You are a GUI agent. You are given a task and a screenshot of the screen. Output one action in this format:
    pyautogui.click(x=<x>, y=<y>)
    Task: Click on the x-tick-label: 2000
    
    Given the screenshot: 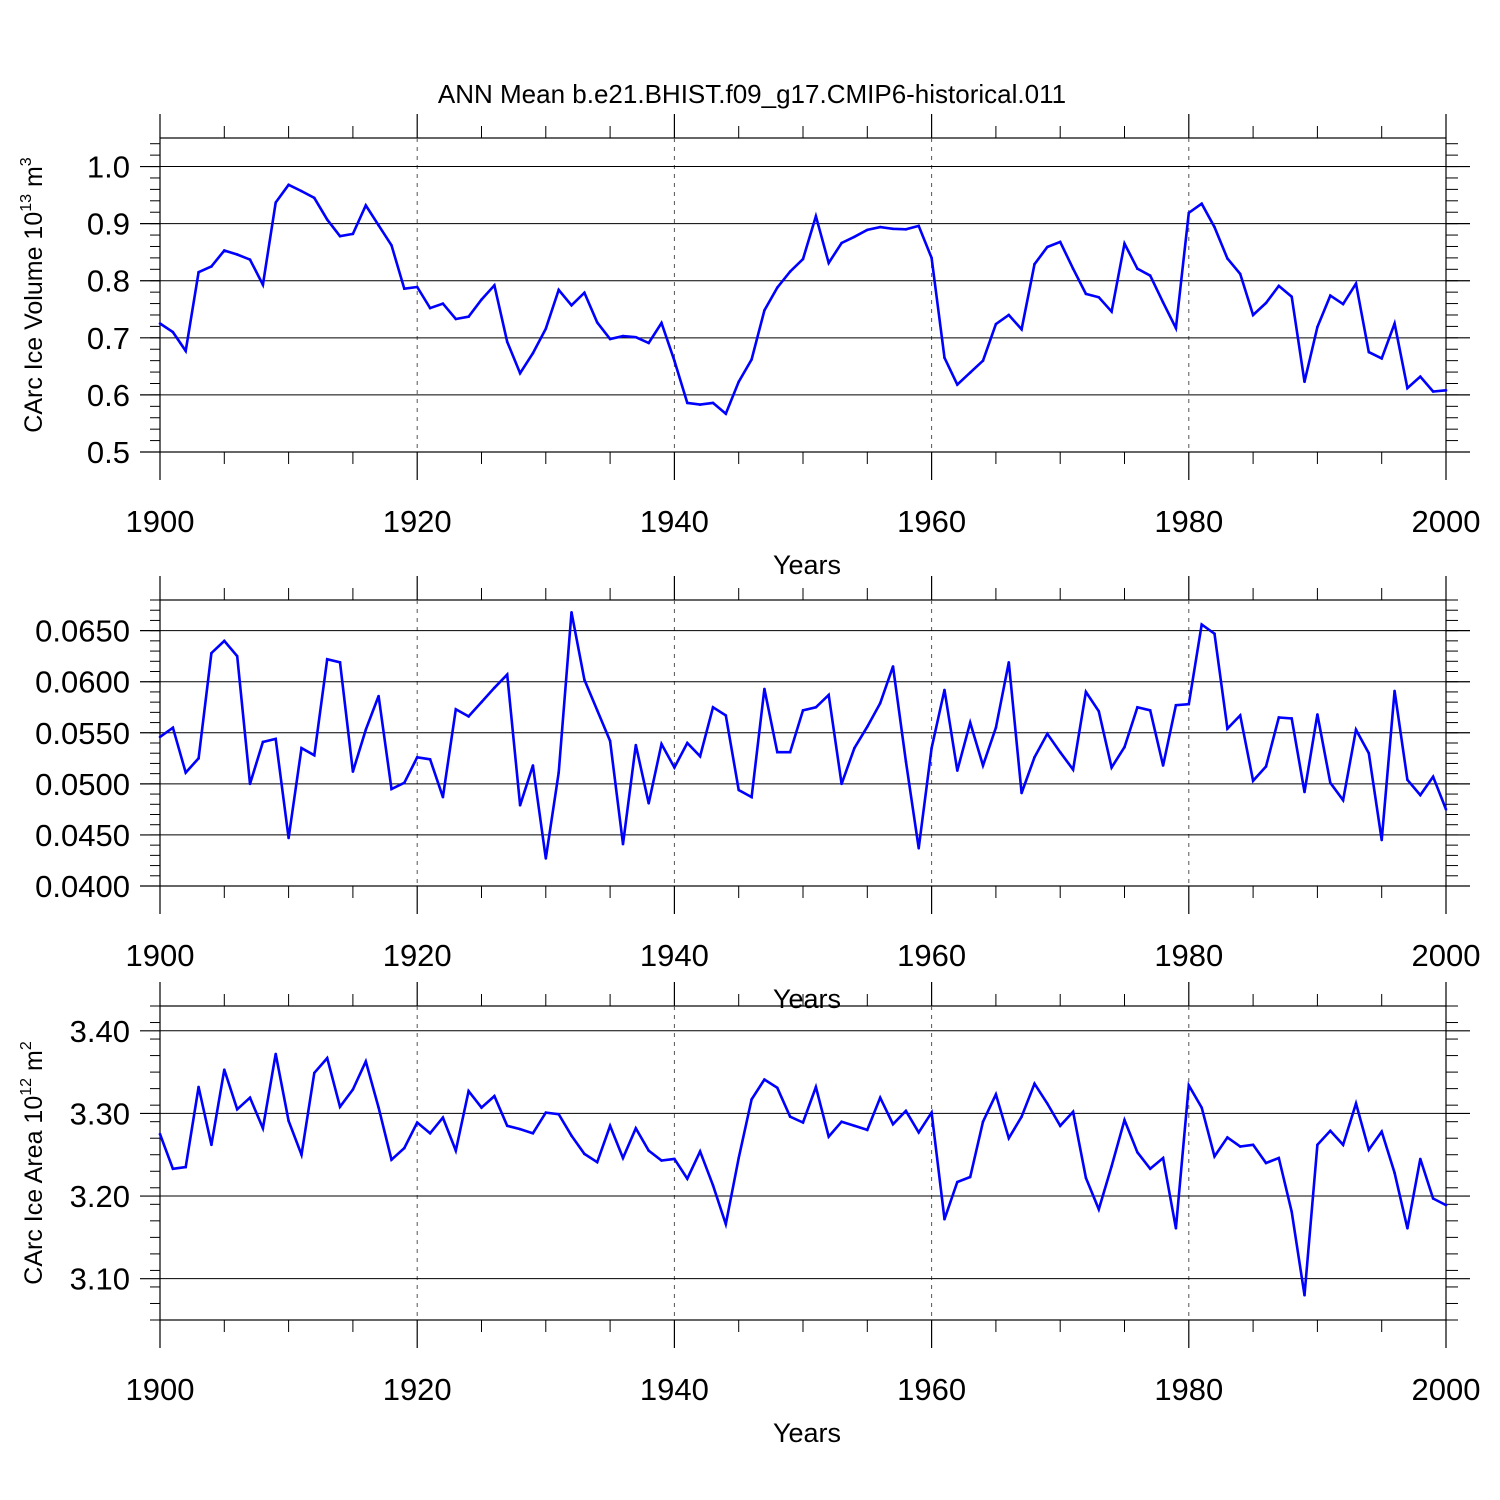 What is the action you would take?
    pyautogui.click(x=1446, y=521)
    